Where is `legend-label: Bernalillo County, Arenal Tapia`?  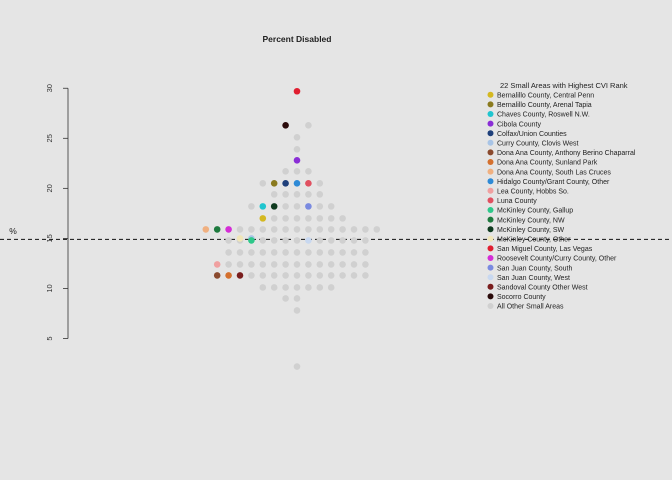 legend-label: Bernalillo County, Arenal Tapia is located at coordinates (544, 105).